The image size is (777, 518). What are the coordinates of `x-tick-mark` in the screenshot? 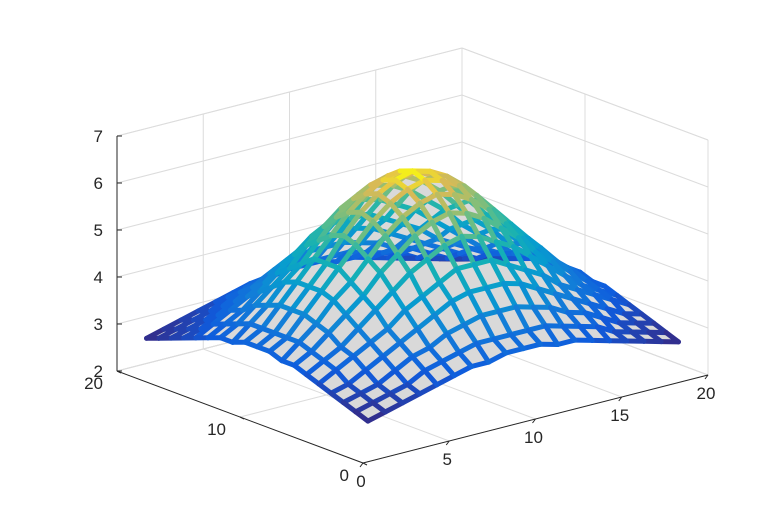 It's located at (534, 421).